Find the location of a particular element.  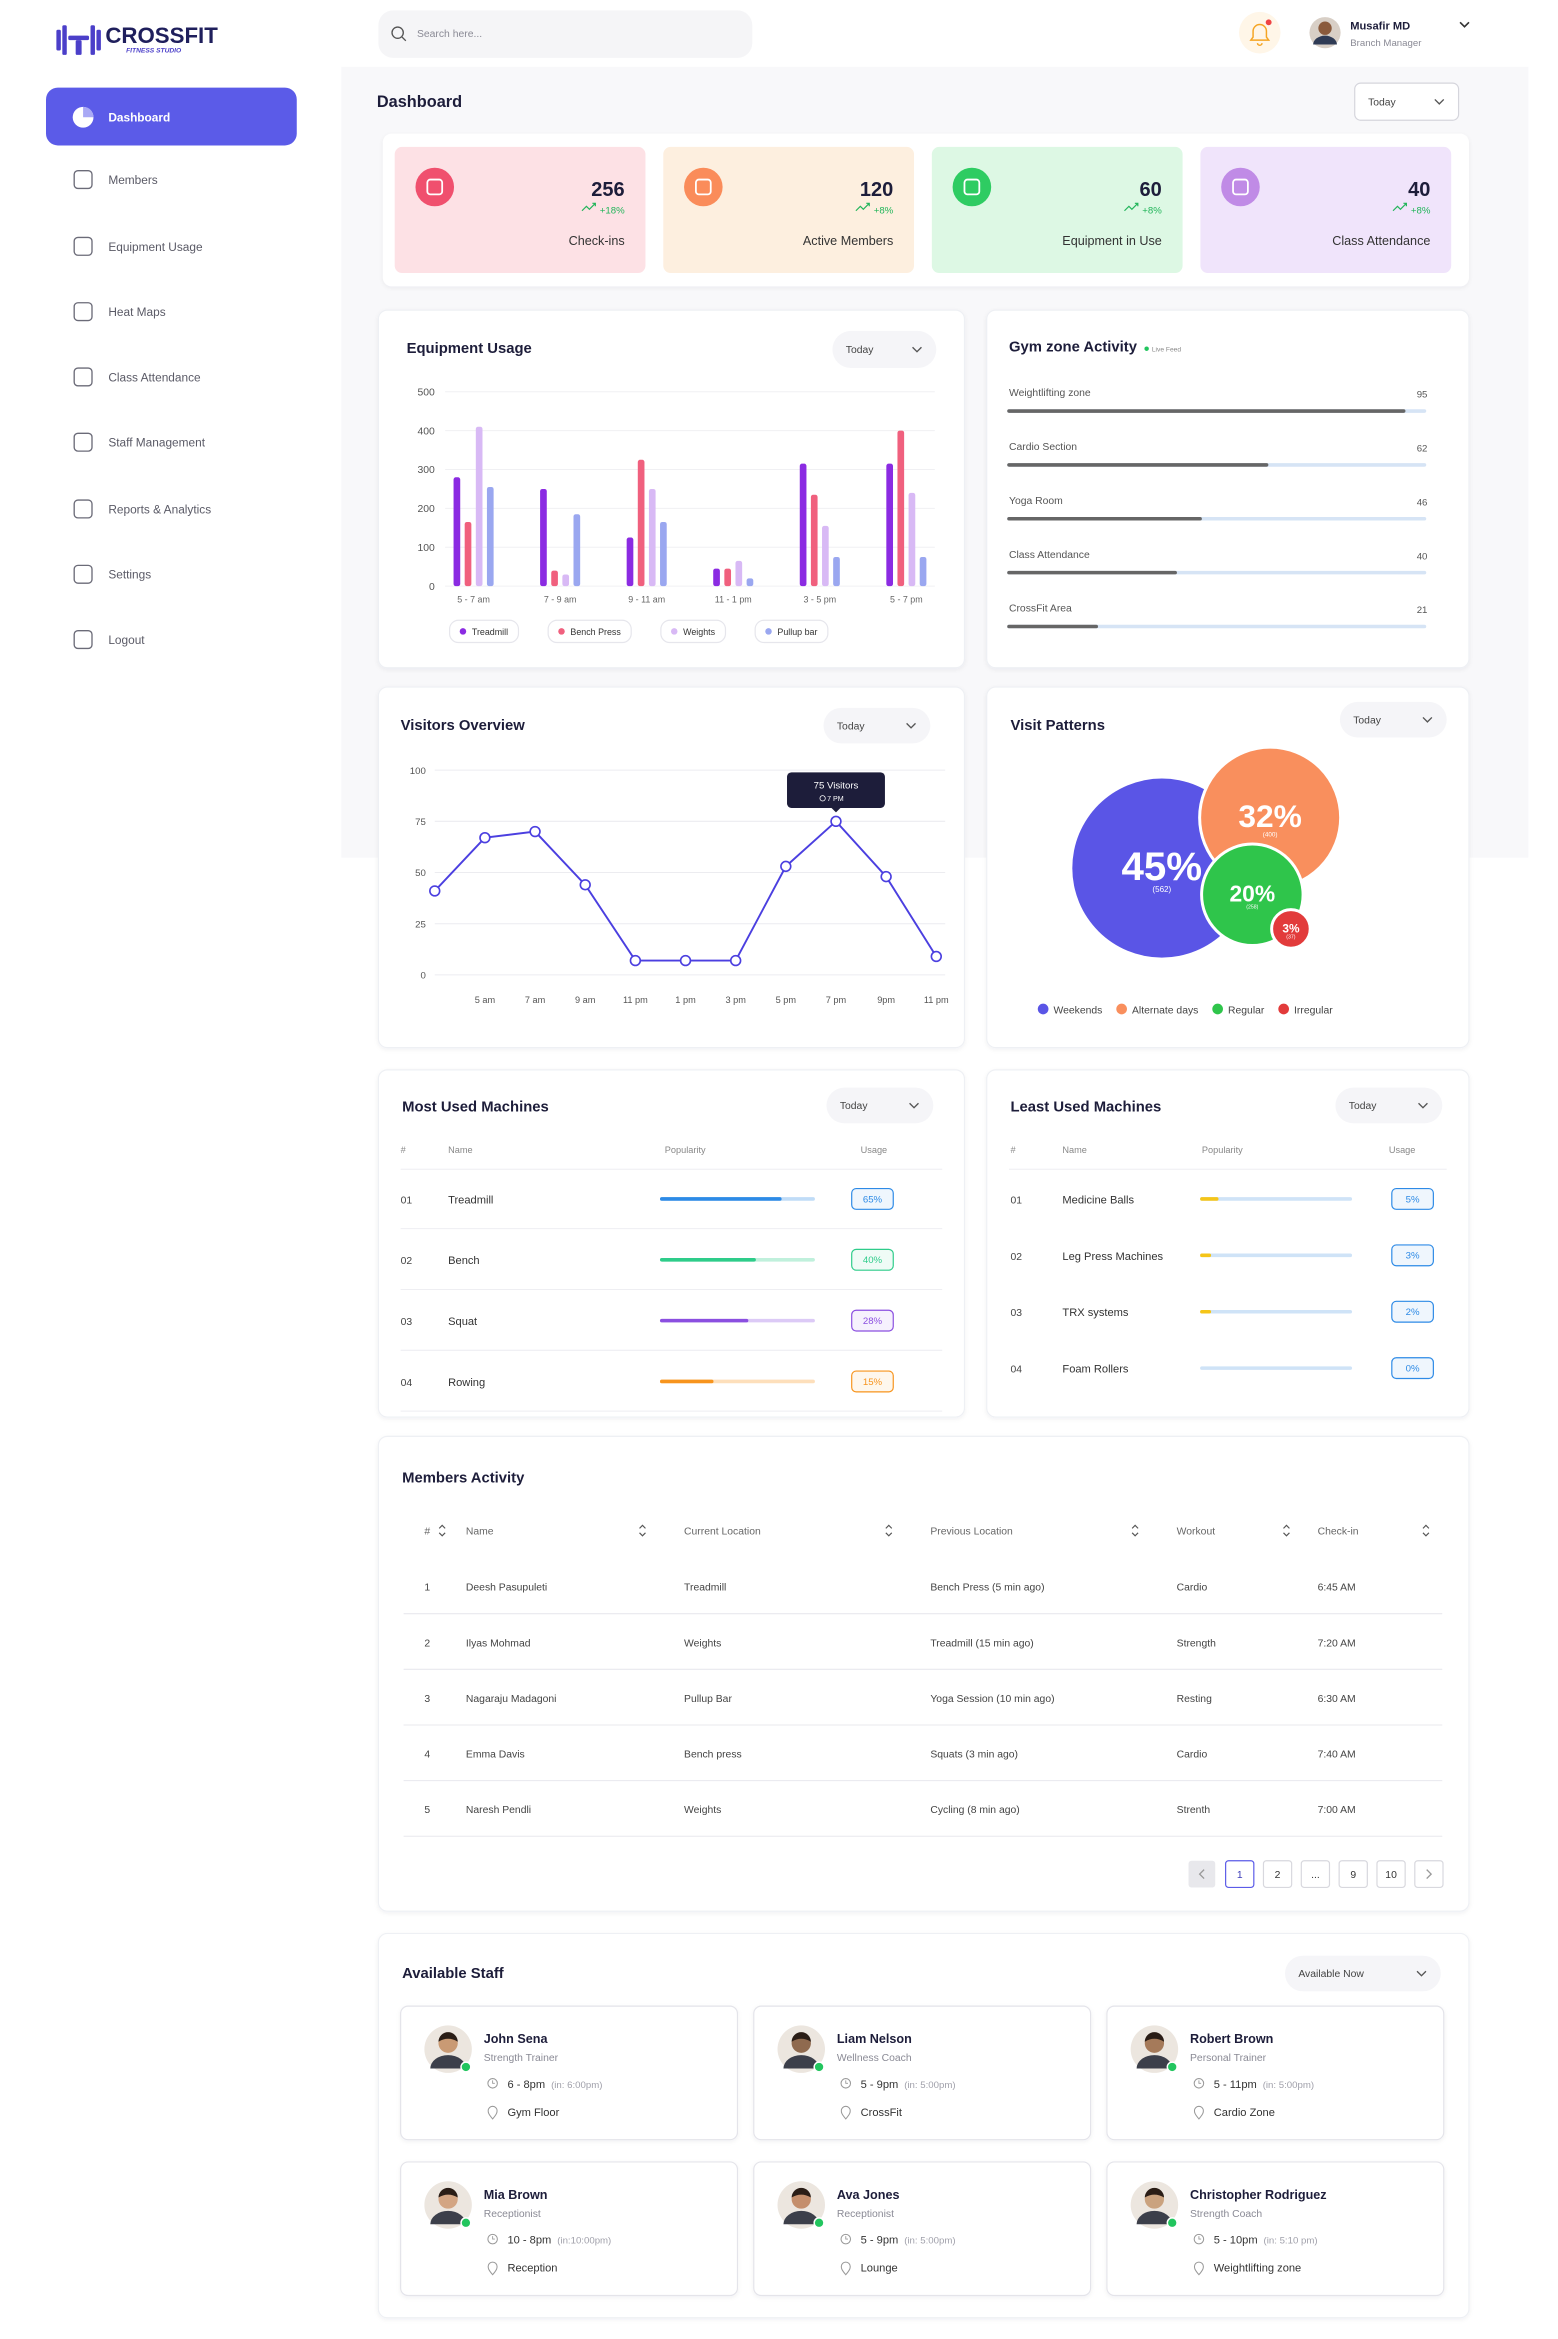

pagination-next is located at coordinates (1429, 1874).